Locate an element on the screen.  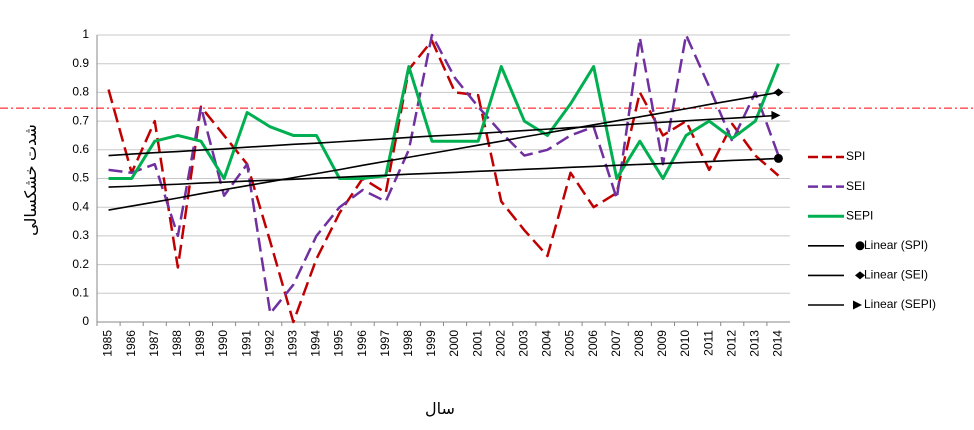
x-tick-label: 1999 is located at coordinates (431, 343).